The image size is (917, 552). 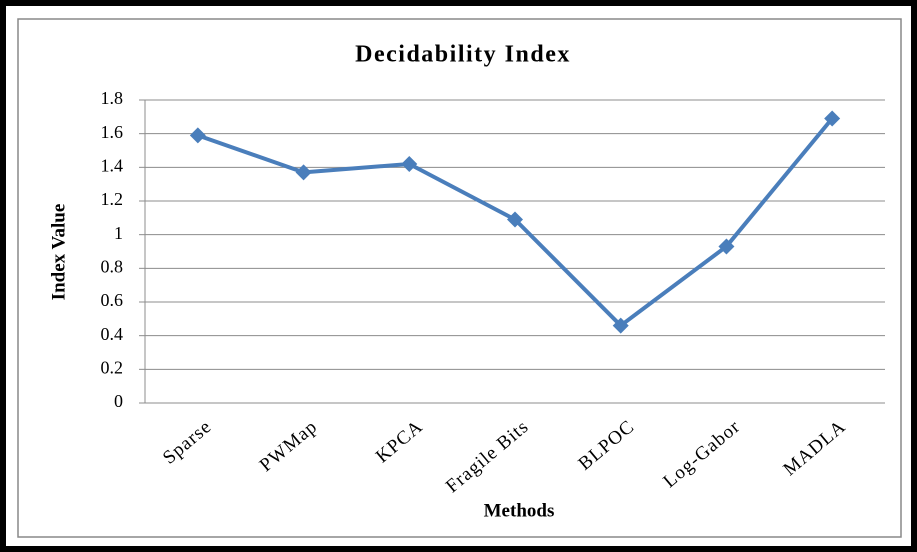 I want to click on chart-title: Decidability Index, so click(x=463, y=55).